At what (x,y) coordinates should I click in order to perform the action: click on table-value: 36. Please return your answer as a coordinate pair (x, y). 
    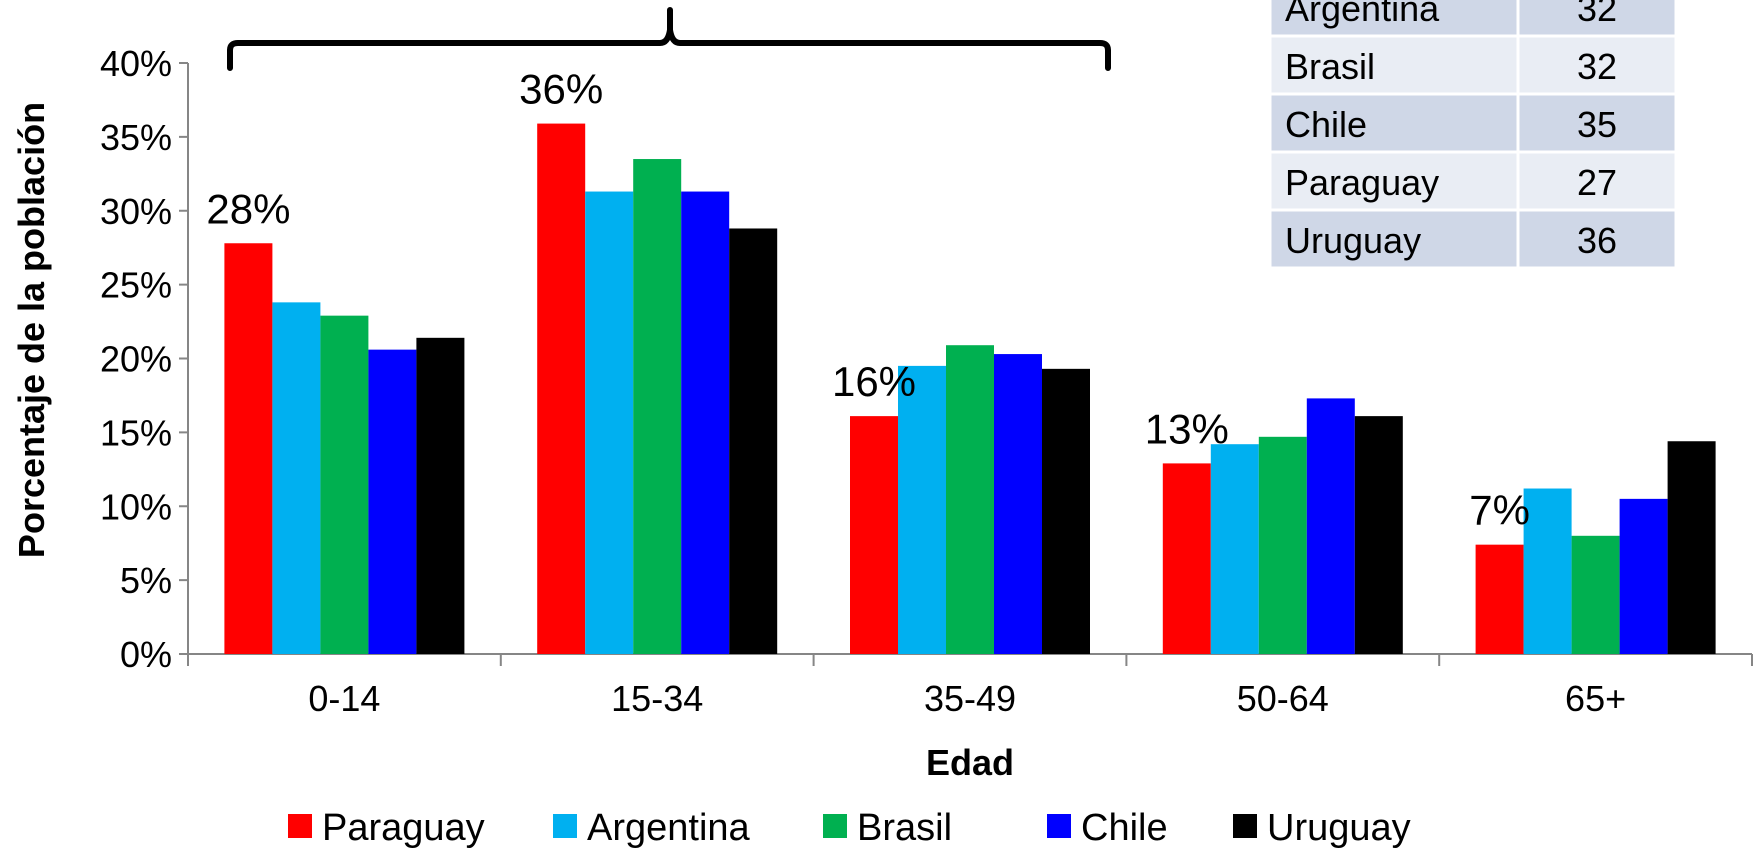
    Looking at the image, I should click on (1597, 240).